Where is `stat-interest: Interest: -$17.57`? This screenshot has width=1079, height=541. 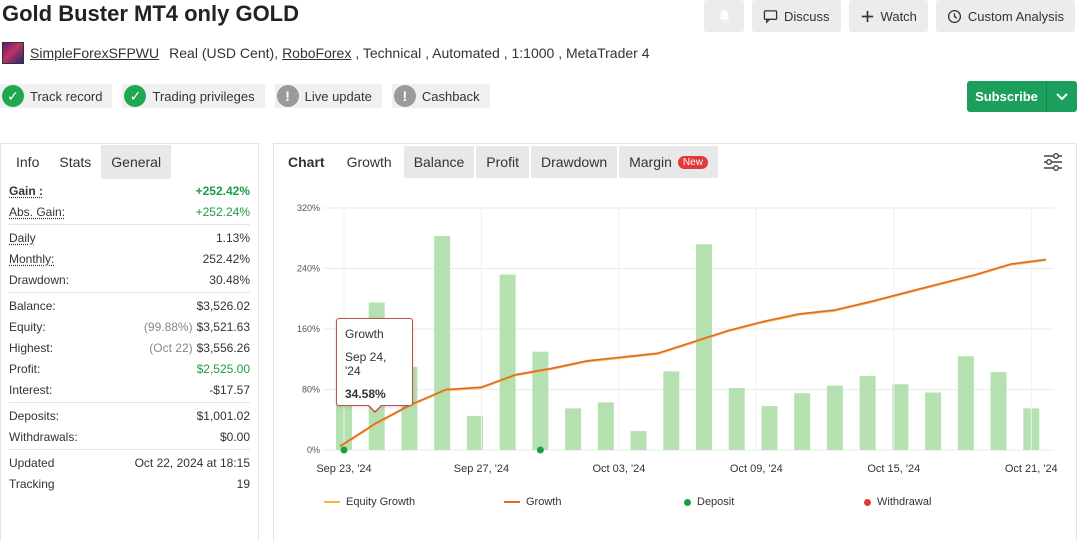 stat-interest: Interest: -$17.57 is located at coordinates (129, 389).